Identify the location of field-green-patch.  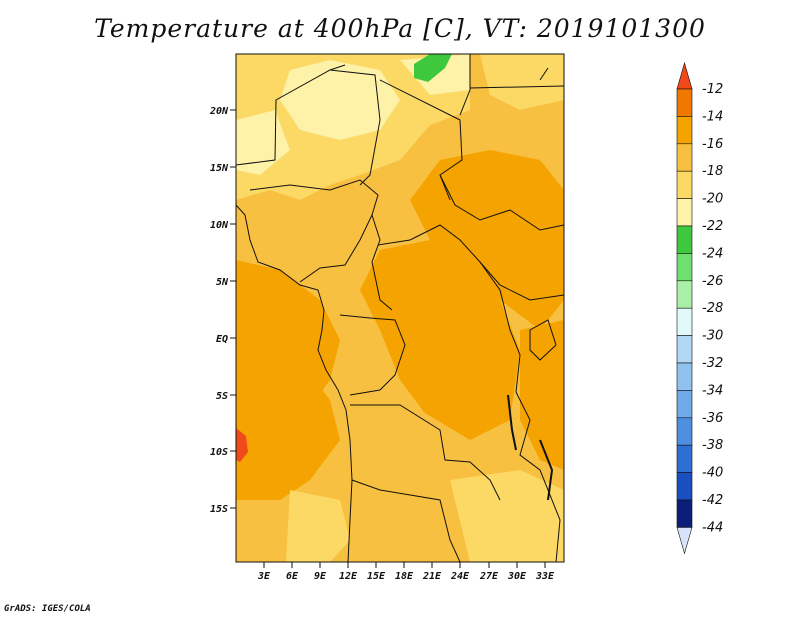
(433, 68).